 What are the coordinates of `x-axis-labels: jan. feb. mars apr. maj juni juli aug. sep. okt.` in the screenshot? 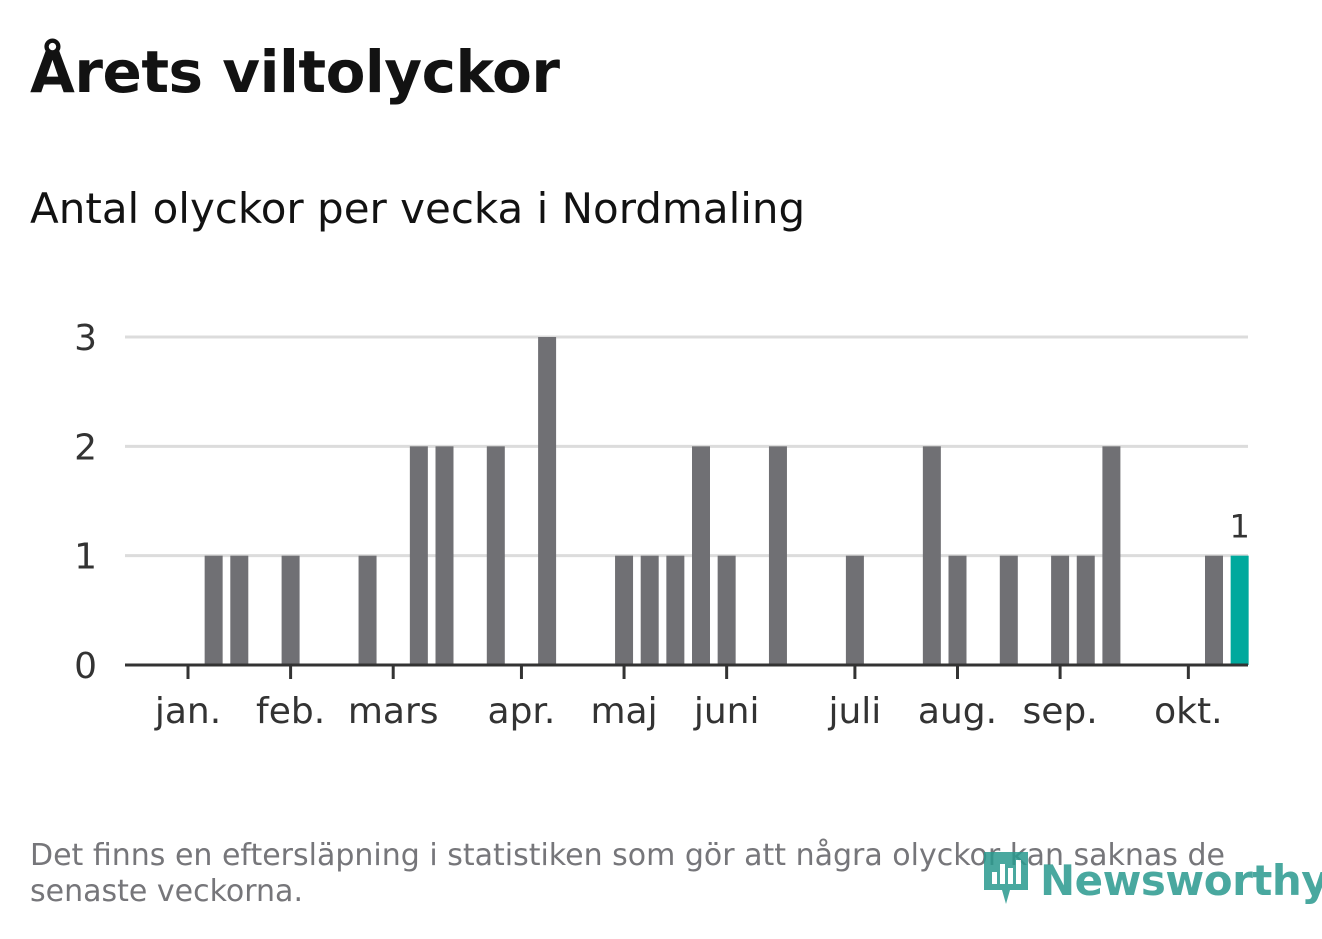 It's located at (688, 698).